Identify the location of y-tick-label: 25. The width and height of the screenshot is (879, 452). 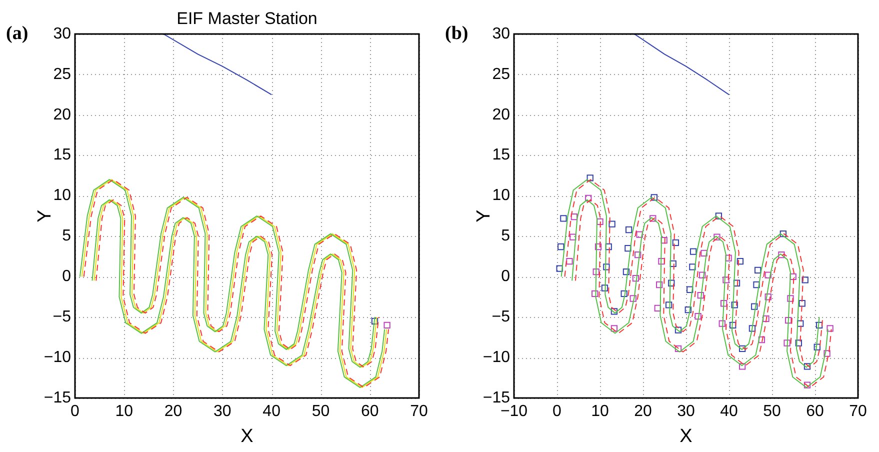
(501, 74).